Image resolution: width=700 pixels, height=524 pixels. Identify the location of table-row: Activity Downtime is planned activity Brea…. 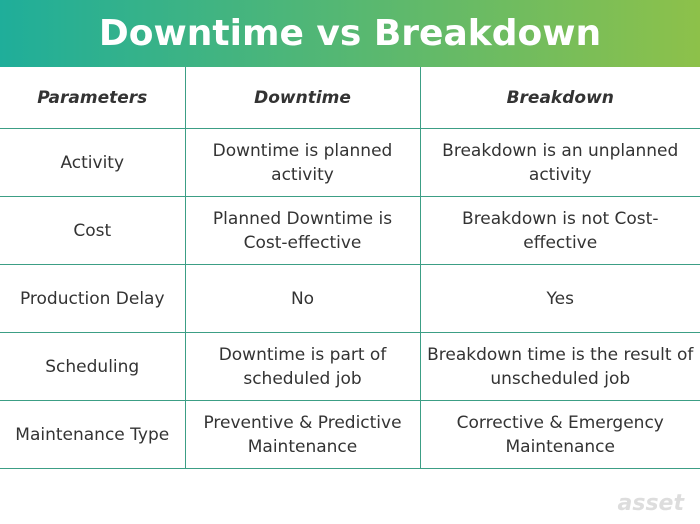
(350, 162).